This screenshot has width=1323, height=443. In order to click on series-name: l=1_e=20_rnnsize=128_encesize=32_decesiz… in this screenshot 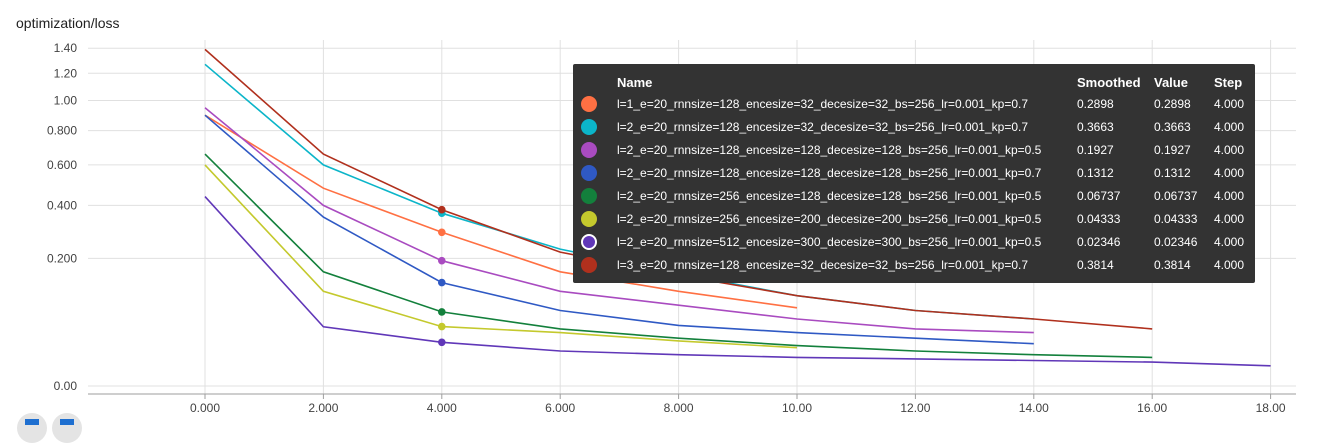, I will do `click(823, 103)`.